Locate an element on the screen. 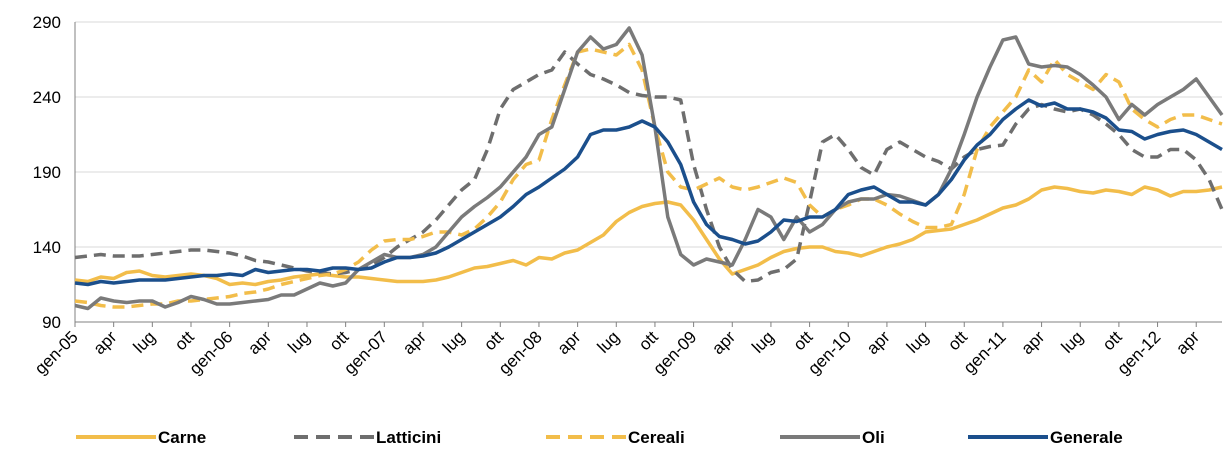 The width and height of the screenshot is (1226, 457). legend-label: Carne is located at coordinates (182, 437).